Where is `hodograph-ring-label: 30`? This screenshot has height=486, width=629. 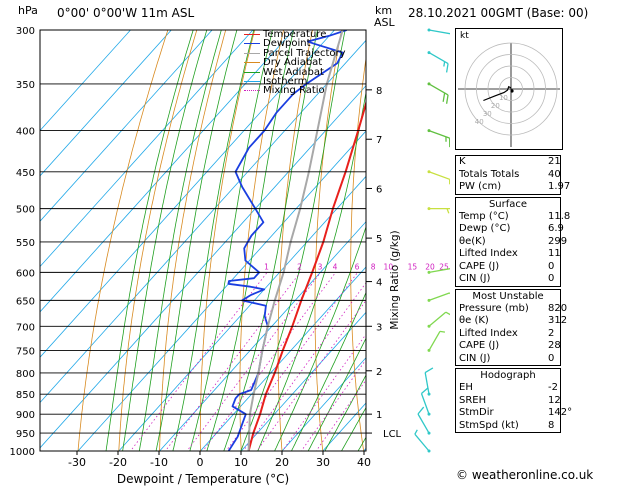
hodograph-ring-label: 30 is located at coordinates (487, 114).